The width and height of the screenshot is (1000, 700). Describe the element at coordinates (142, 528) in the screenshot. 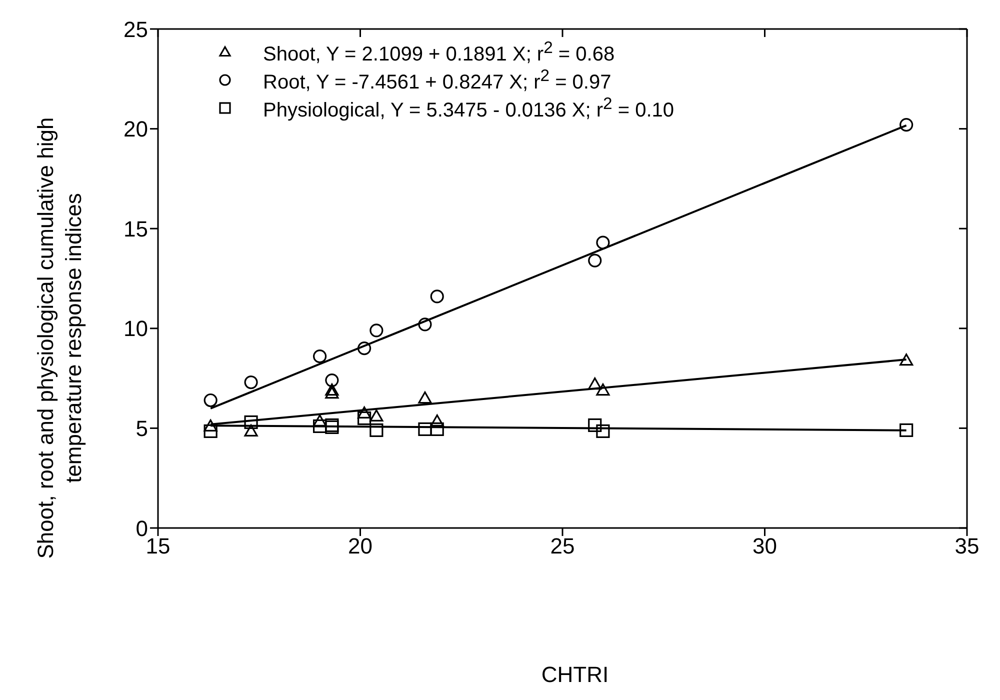

I see `y-tick-label: 0` at that location.